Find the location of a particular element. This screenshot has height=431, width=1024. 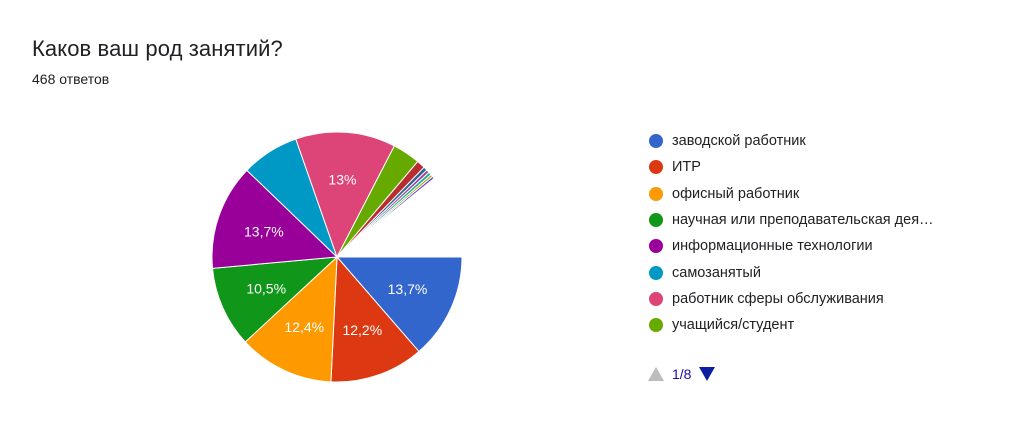

legend-pager: 1/8 is located at coordinates (682, 374).